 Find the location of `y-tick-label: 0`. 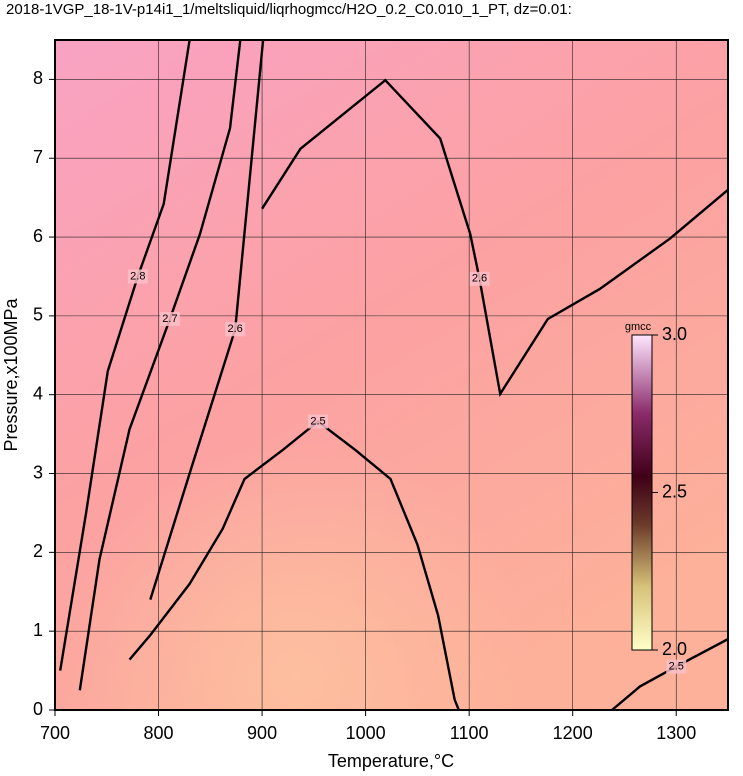

y-tick-label: 0 is located at coordinates (38, 709).